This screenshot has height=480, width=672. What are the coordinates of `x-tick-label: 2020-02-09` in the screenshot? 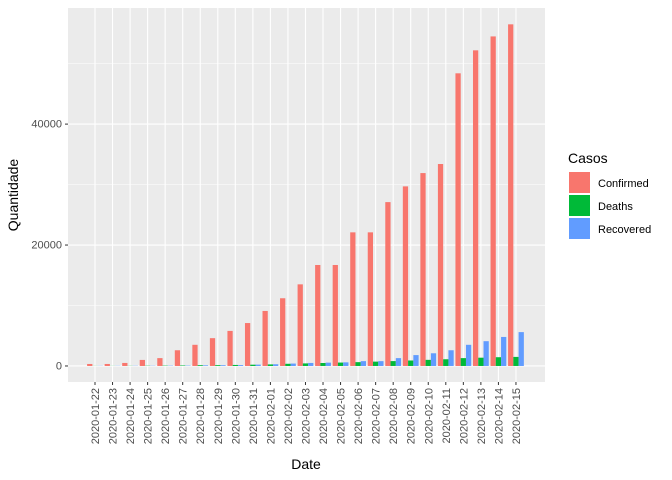 It's located at (412, 416).